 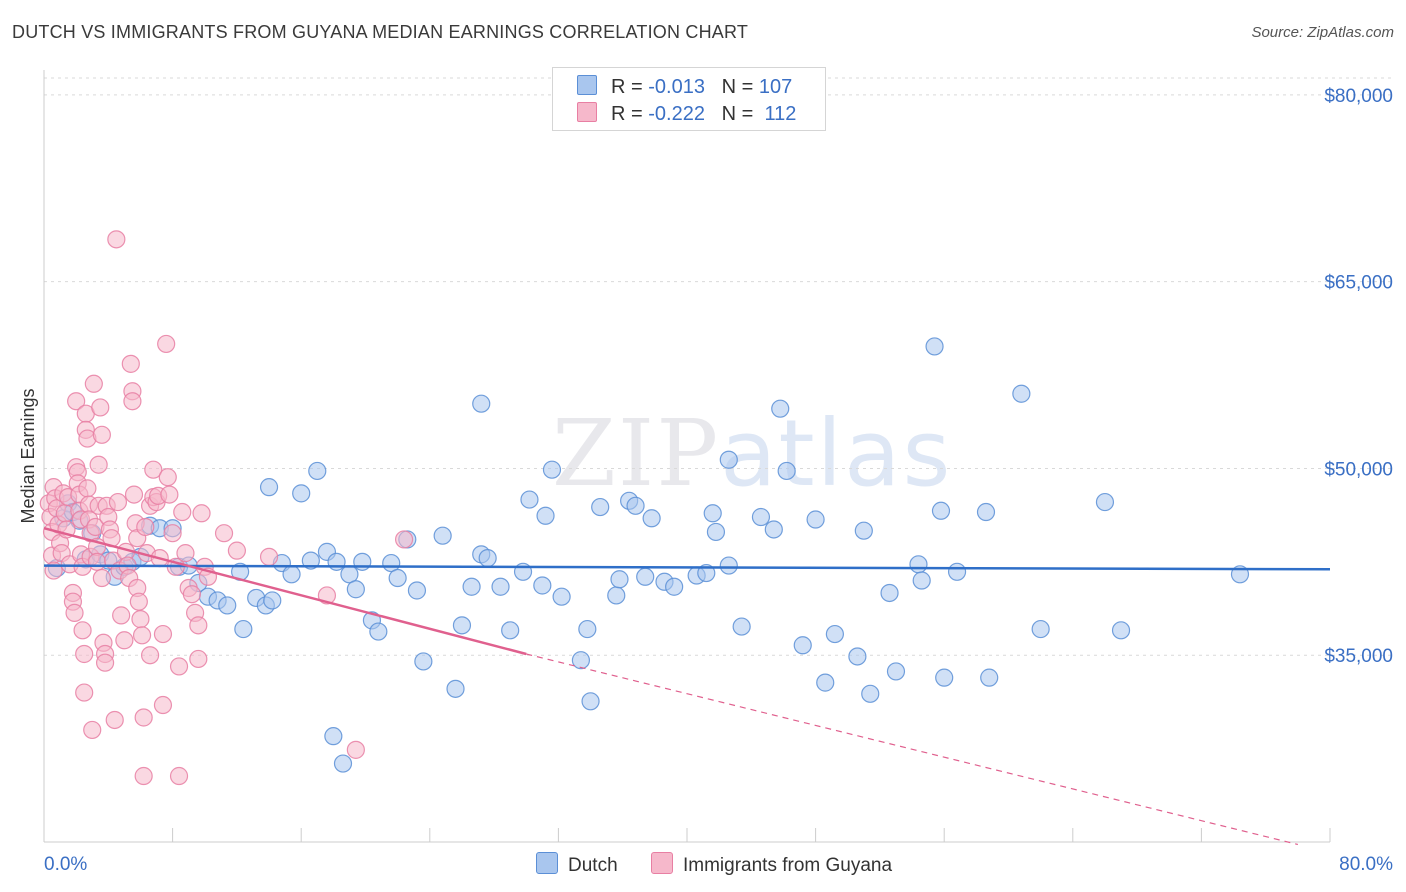 I want to click on y-tick-label: $35,000, so click(x=1358, y=656).